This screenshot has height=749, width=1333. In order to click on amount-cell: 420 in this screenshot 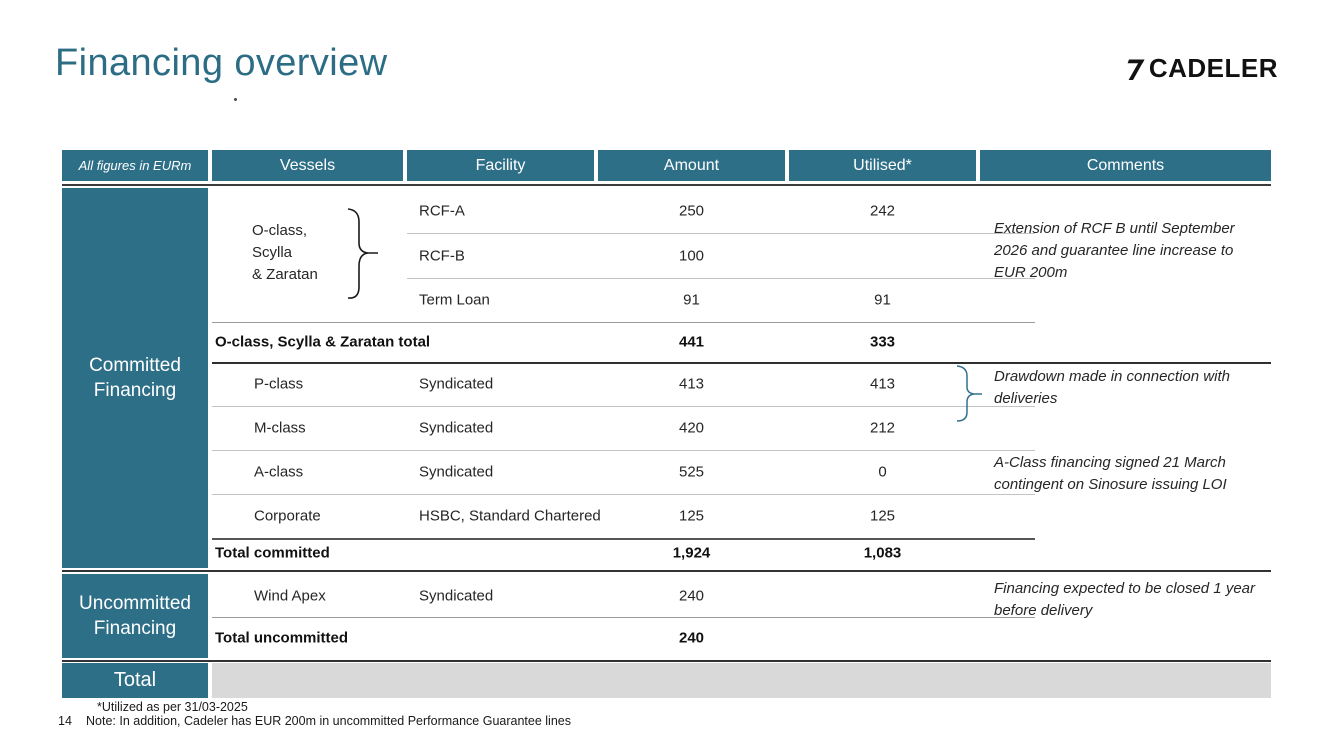, I will do `click(691, 428)`.